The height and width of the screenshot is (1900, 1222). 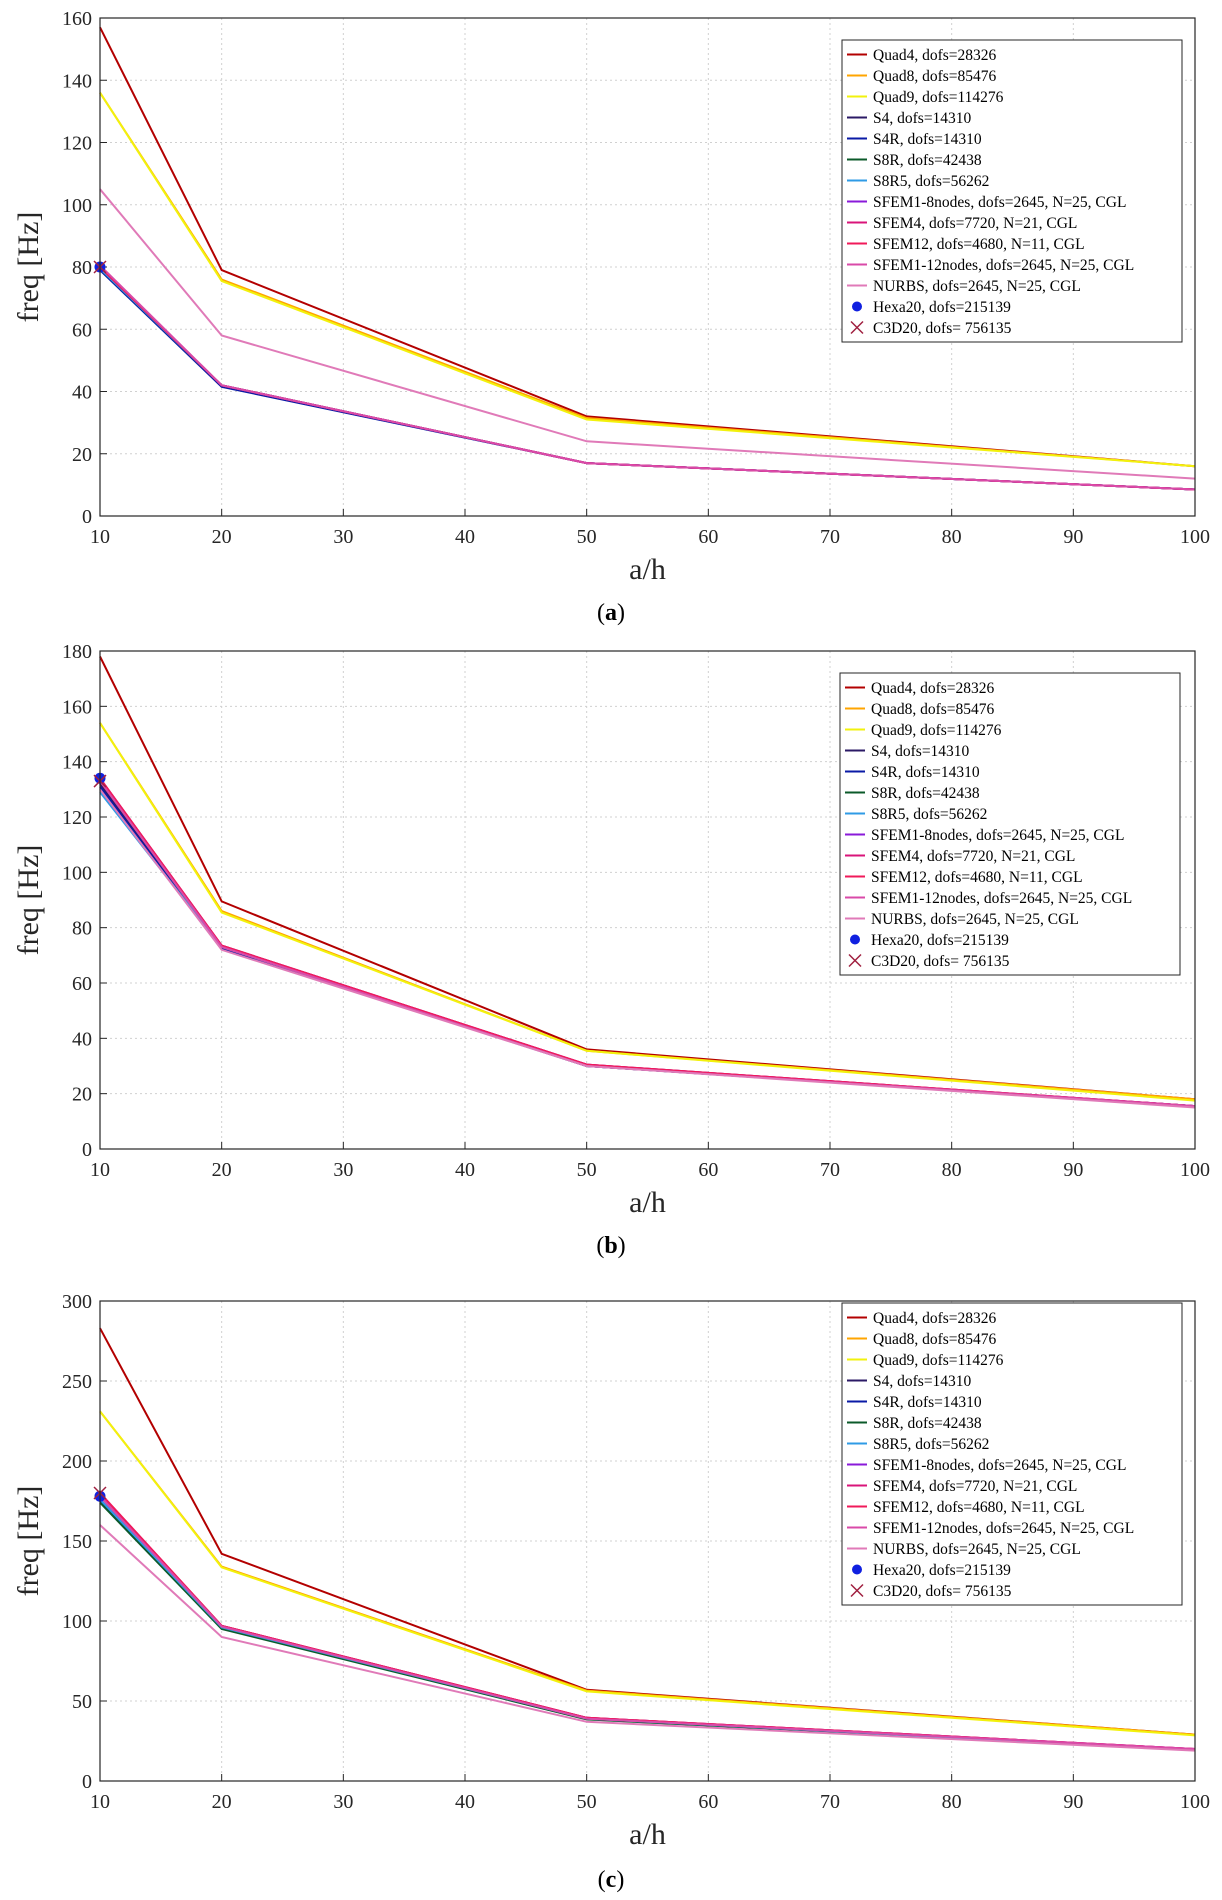 What do you see at coordinates (973, 856) in the screenshot?
I see `legend-entry-label: SFEM4, dofs=7720, N=21, CGL` at bounding box center [973, 856].